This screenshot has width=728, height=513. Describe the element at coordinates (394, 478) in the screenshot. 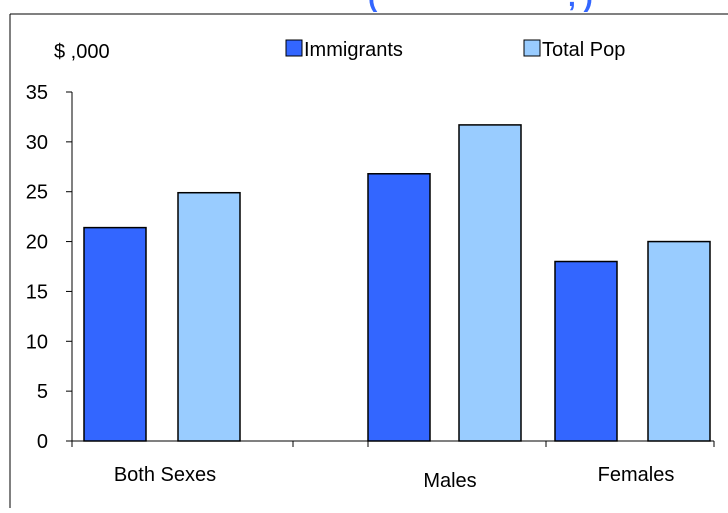

I see `x-axis-labels: Both Sexes Males Females` at that location.